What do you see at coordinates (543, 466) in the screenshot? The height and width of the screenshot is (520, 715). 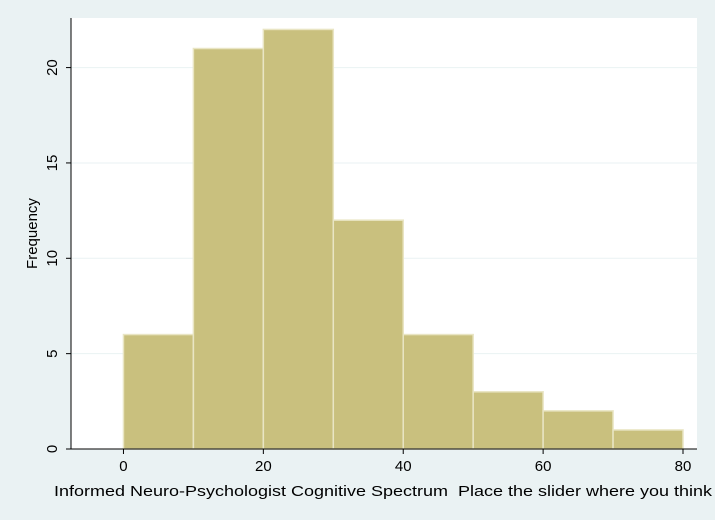 I see `x-tick-label: 60` at bounding box center [543, 466].